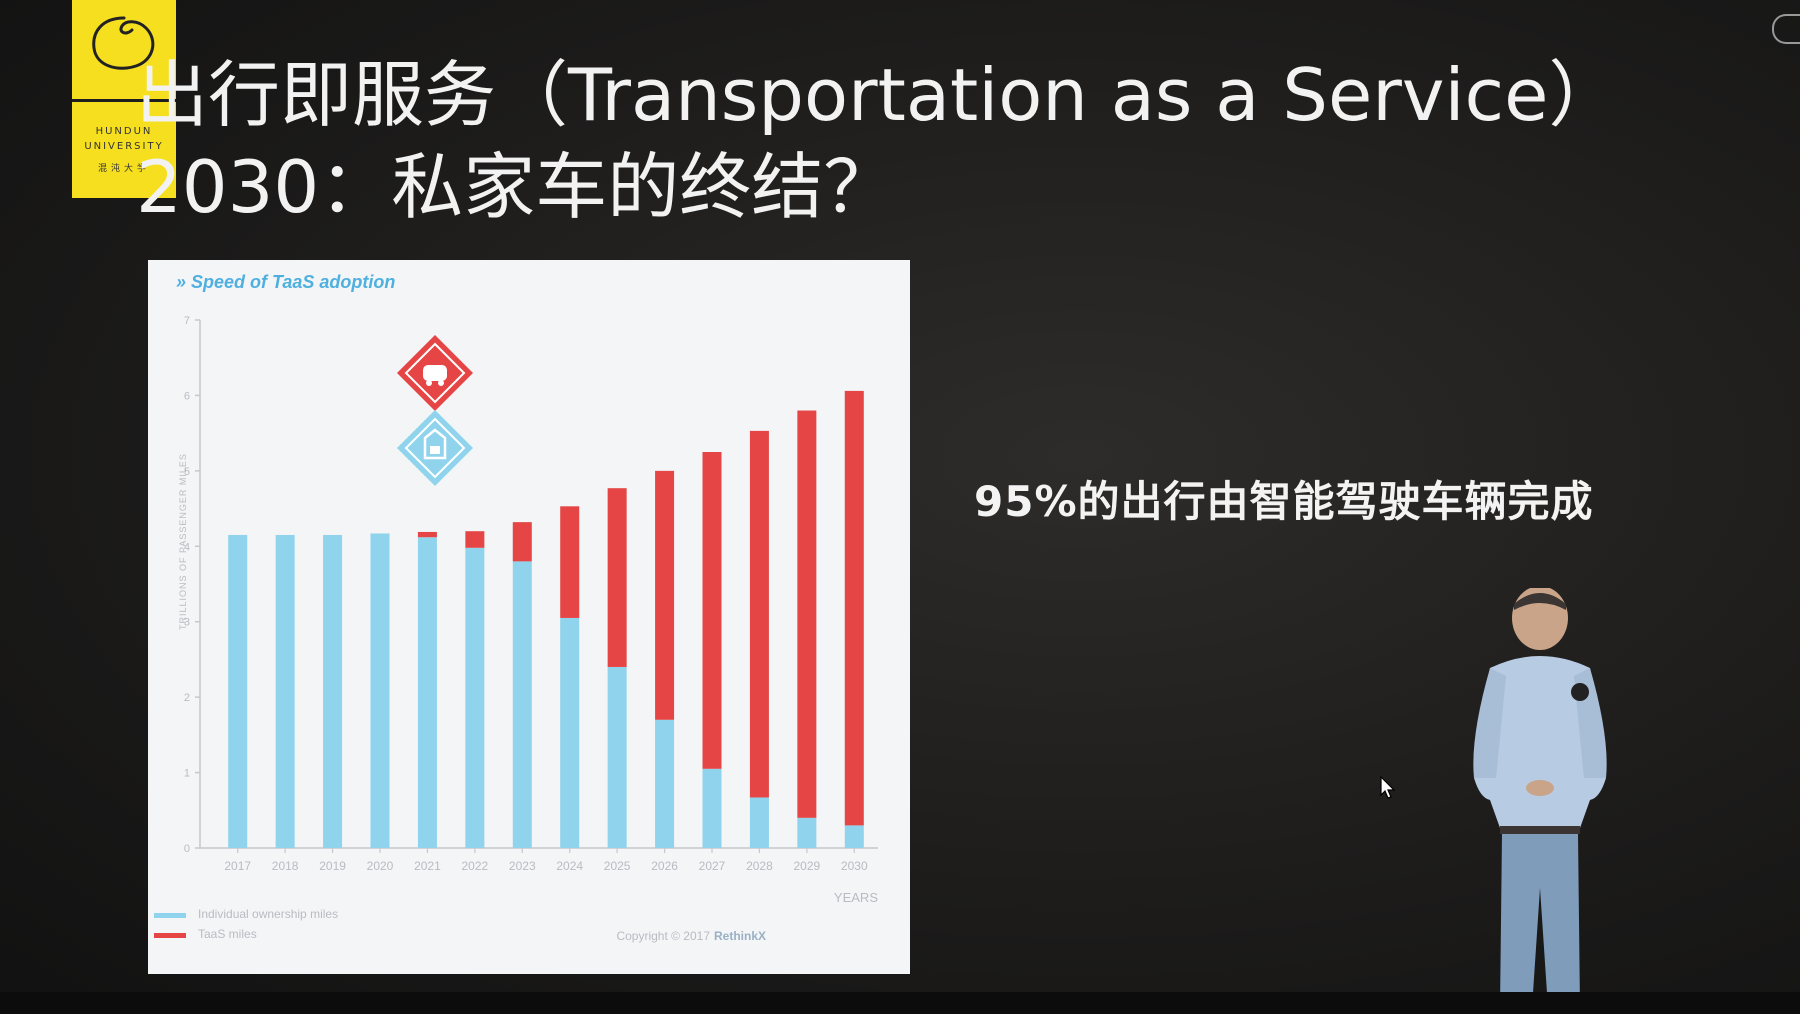  Describe the element at coordinates (663, 936) in the screenshot. I see `chart-copyright: Copyright © 2017` at that location.